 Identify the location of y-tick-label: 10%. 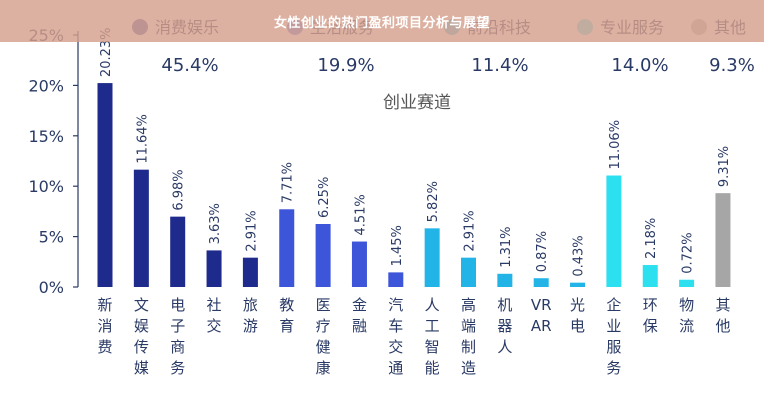
(46, 186).